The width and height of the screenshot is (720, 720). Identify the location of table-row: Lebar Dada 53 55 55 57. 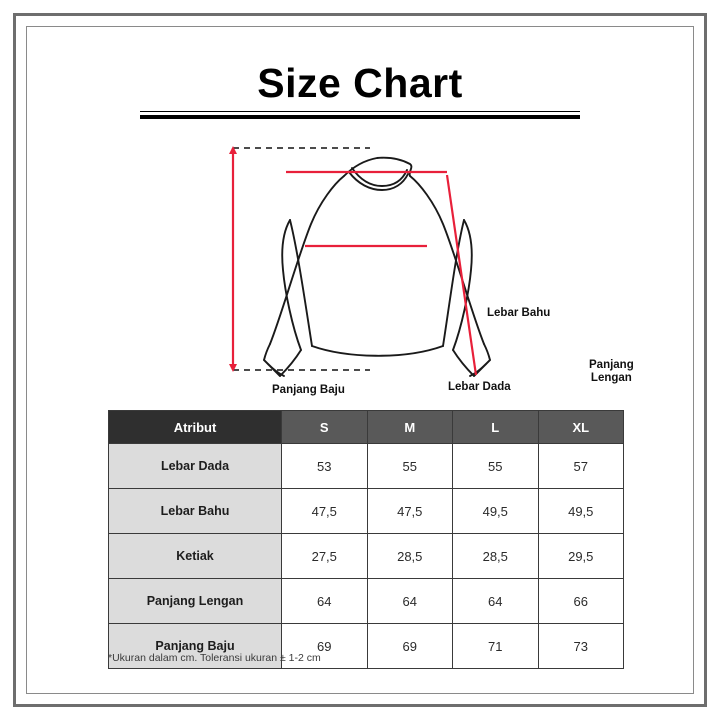
(366, 466).